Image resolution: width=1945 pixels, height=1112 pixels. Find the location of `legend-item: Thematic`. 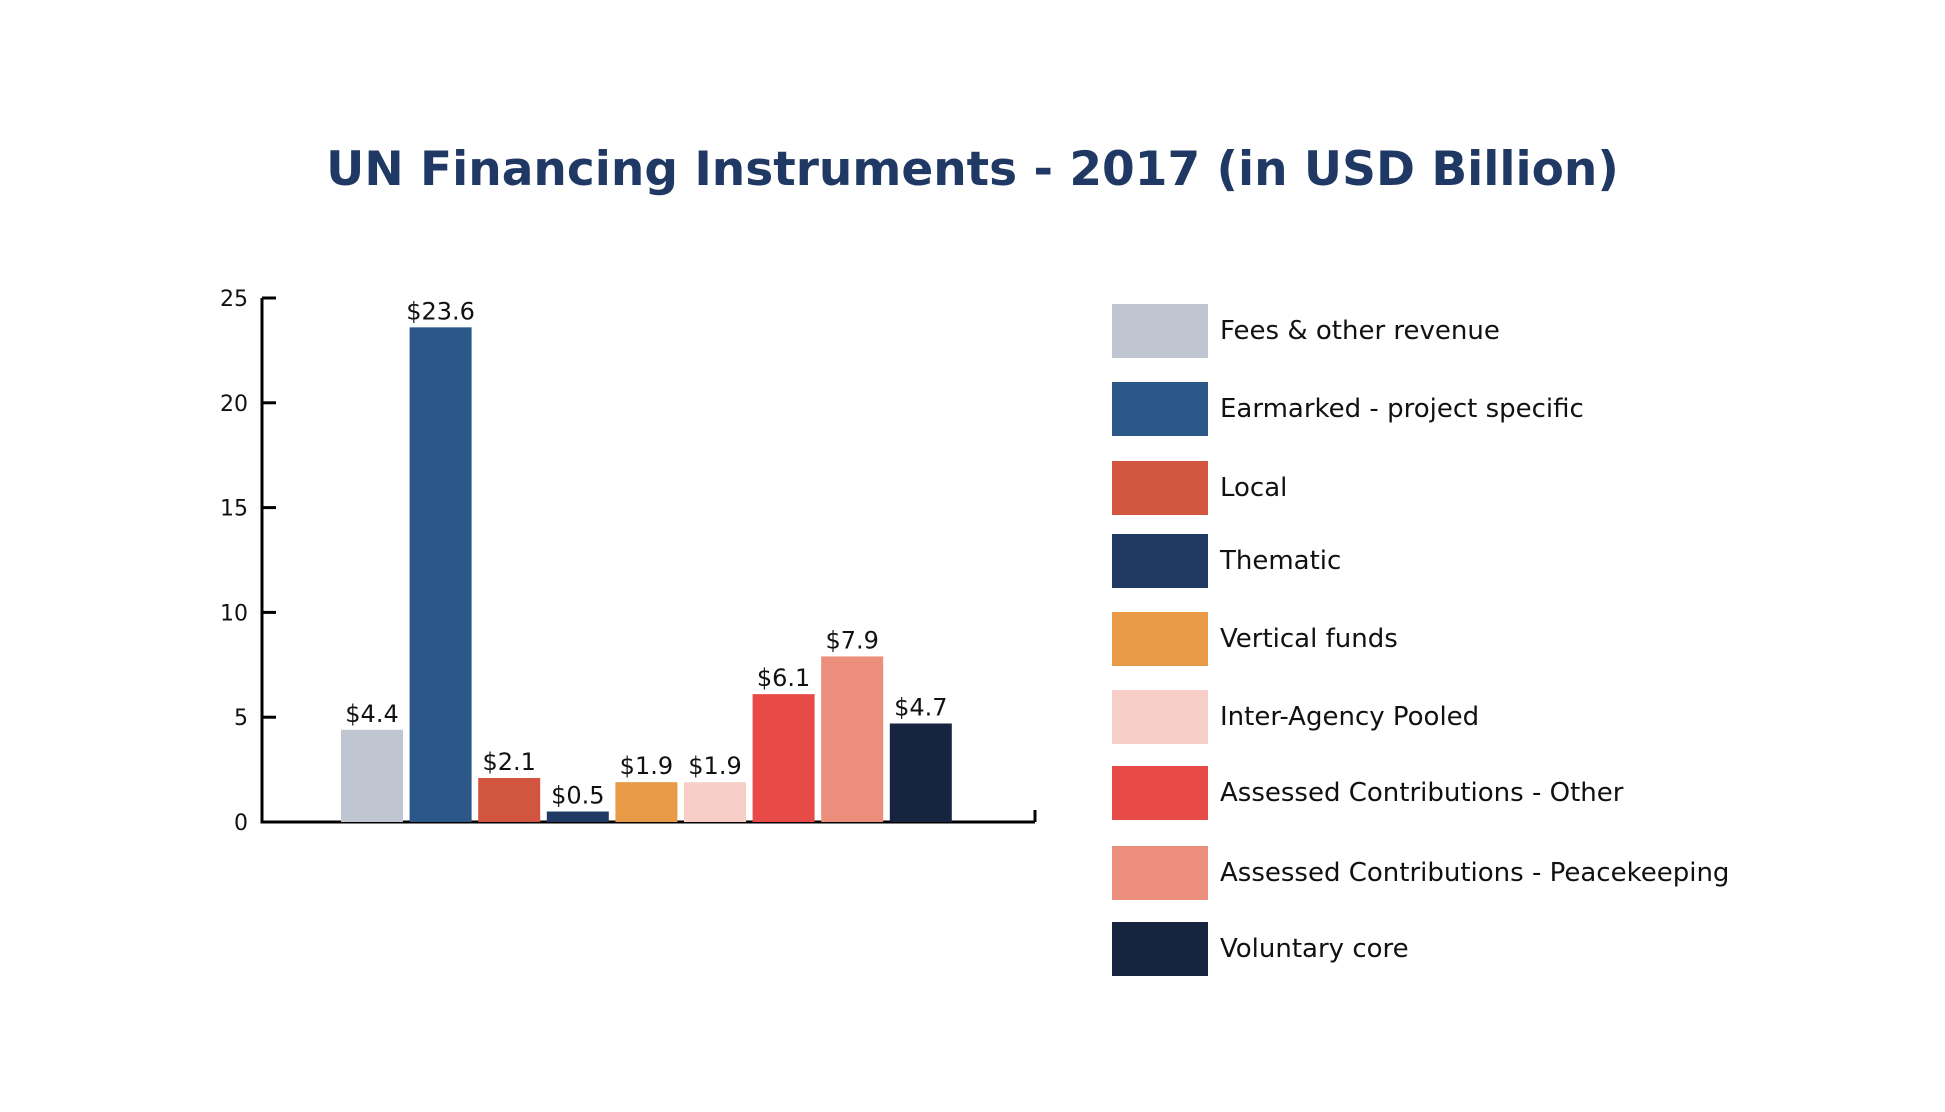

legend-item: Thematic is located at coordinates (1226, 561).